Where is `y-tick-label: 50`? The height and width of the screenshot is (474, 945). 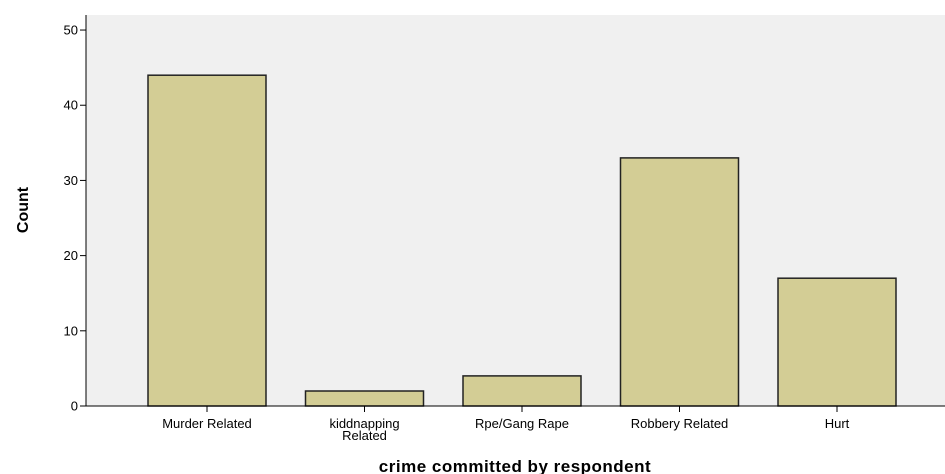
y-tick-label: 50 is located at coordinates (71, 30).